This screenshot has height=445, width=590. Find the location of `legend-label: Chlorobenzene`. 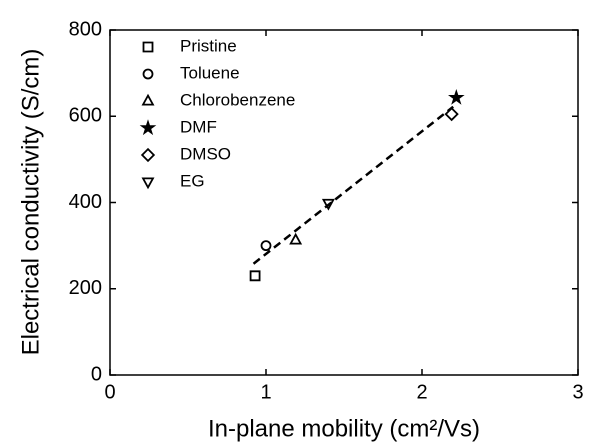

legend-label: Chlorobenzene is located at coordinates (237, 99).